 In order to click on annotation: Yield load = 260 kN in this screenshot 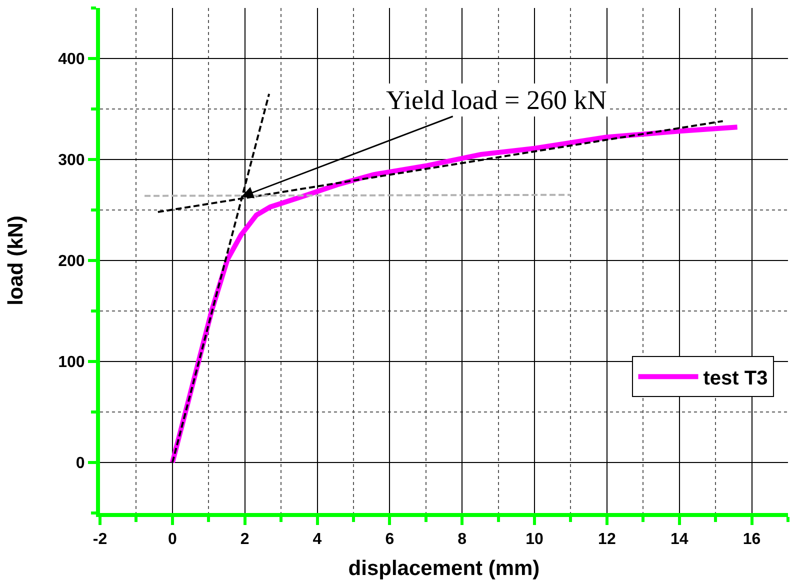, I will do `click(496, 100)`.